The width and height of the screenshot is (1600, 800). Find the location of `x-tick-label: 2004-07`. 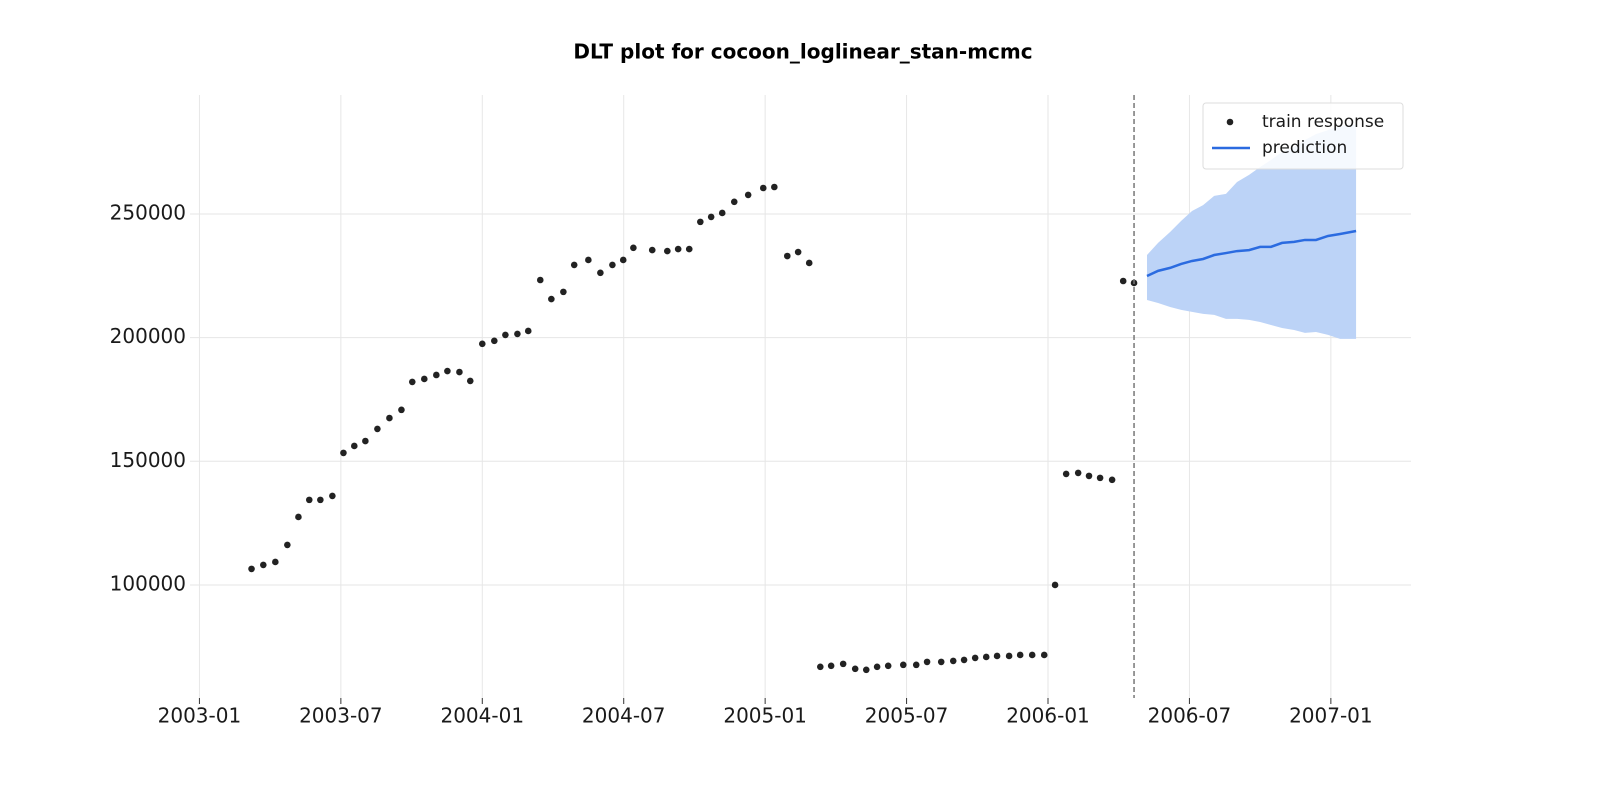

x-tick-label: 2004-07 is located at coordinates (624, 716).